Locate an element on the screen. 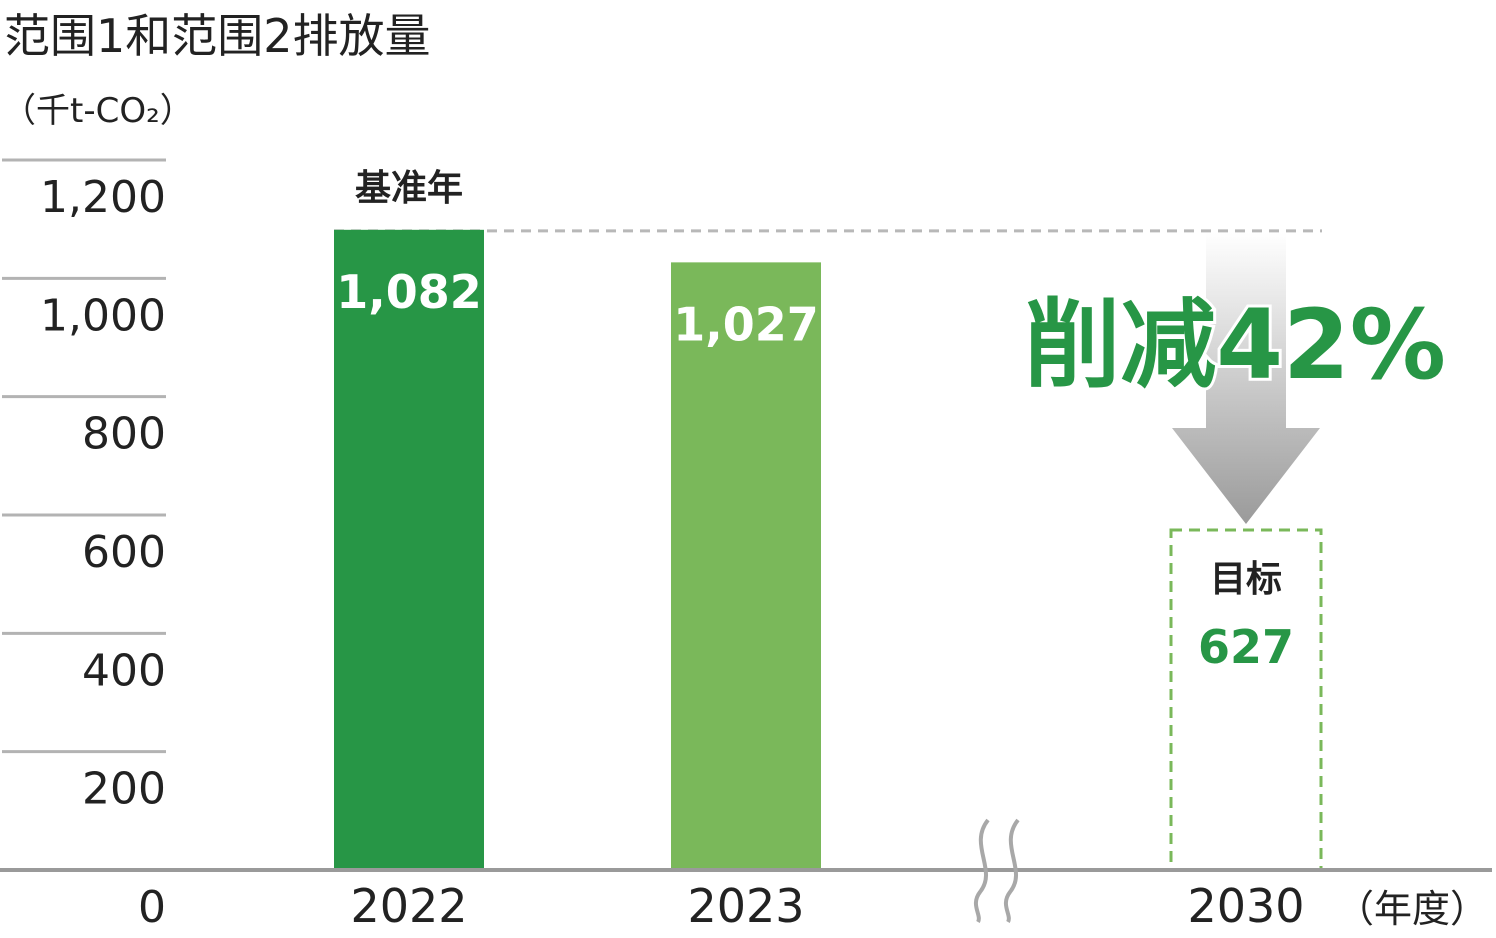 The image size is (1496, 938). x-axis-labels: 2022 2023 2030 is located at coordinates (827, 906).